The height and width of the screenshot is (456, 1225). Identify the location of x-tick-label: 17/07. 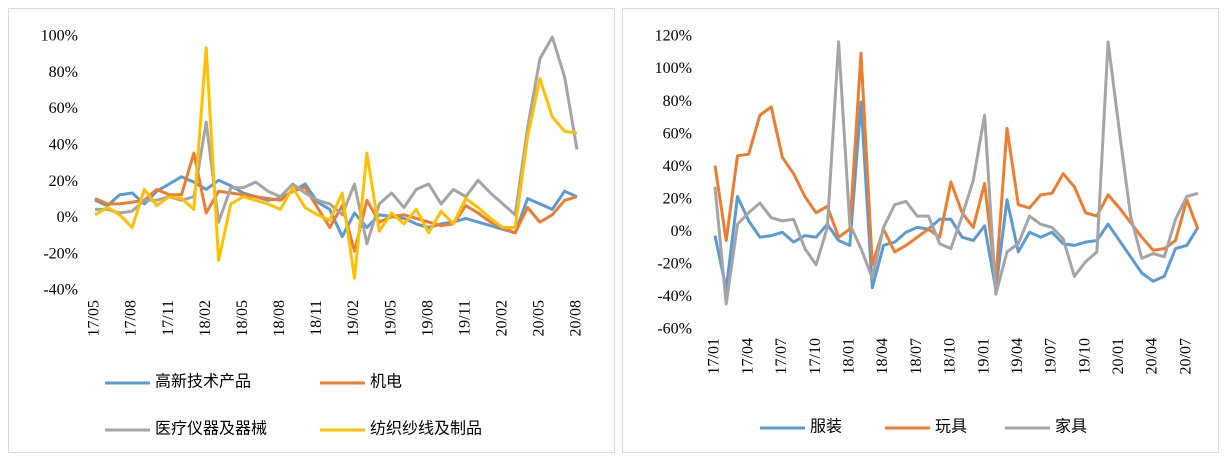
(781, 356).